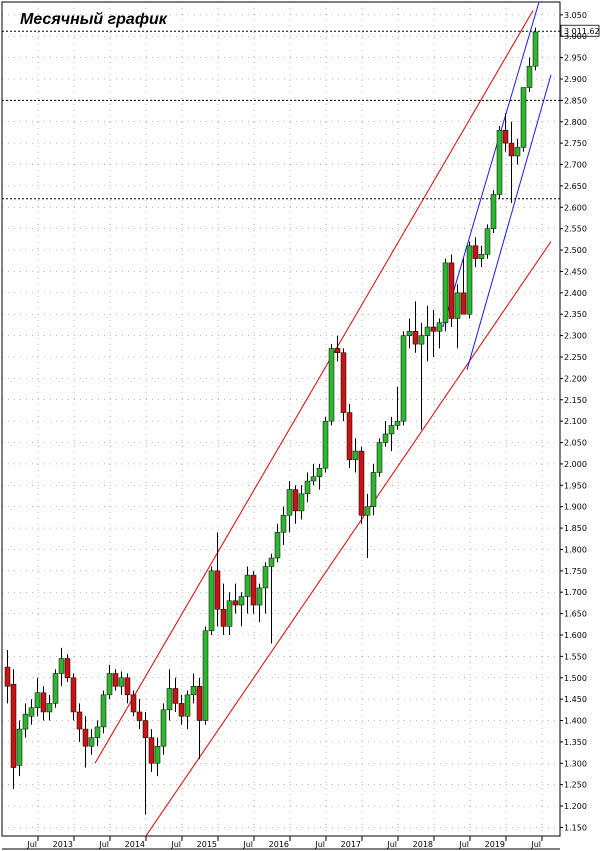  Describe the element at coordinates (575, 614) in the screenshot. I see `y-tick-label: 1.650` at that location.